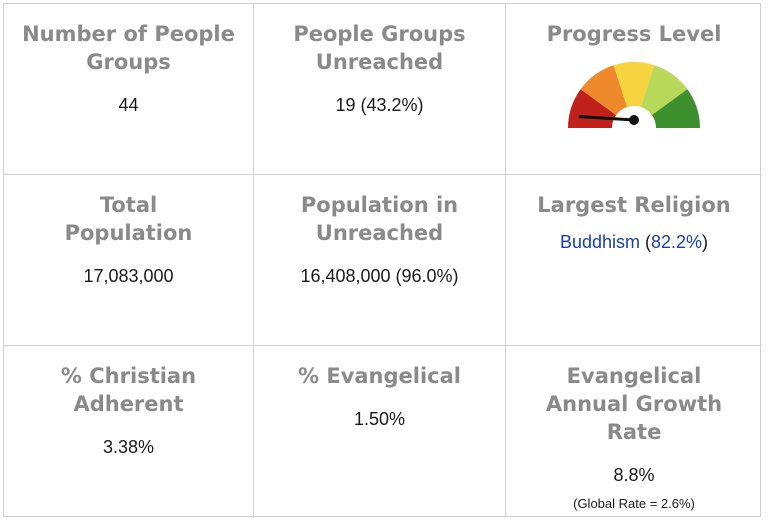  Describe the element at coordinates (599, 242) in the screenshot. I see `religion-link: Buddhism` at that location.